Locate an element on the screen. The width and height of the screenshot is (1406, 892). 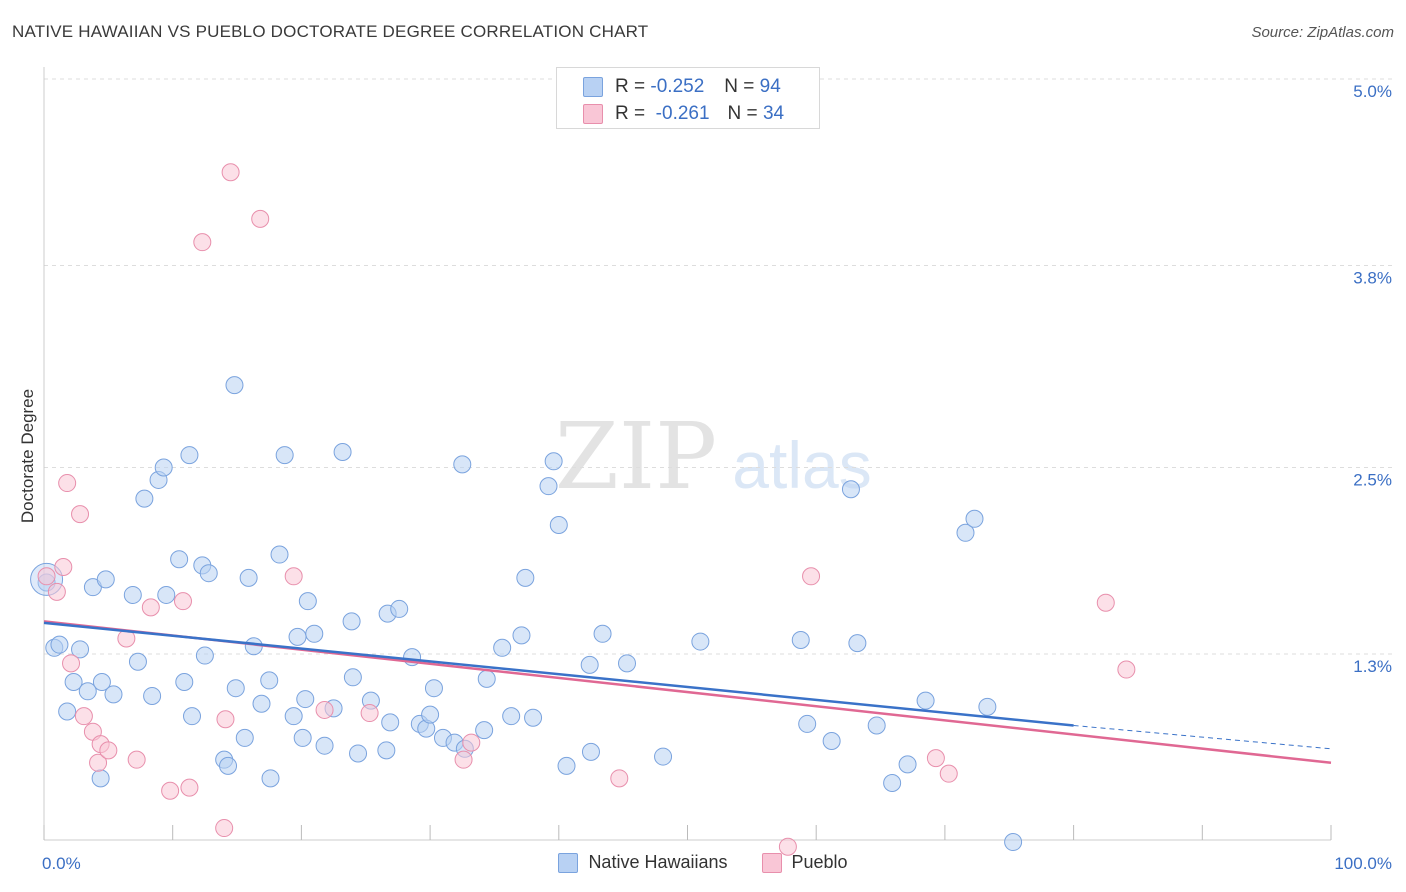
stats-row-pueblo: R = -0.261 N = 34 is located at coordinates (683, 114).